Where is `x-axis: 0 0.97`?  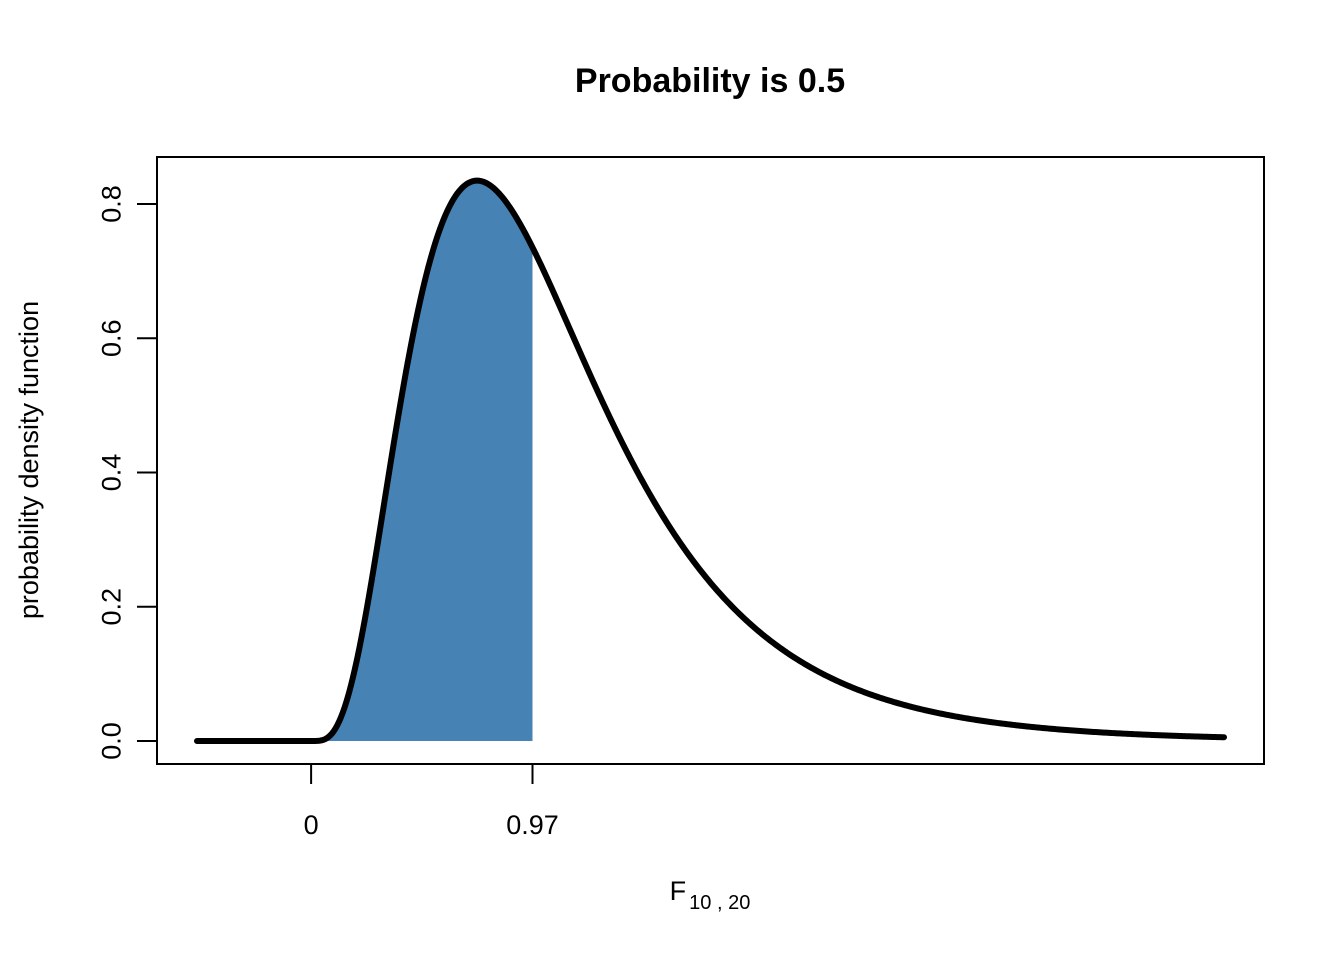
x-axis: 0 0.97 is located at coordinates (431, 801).